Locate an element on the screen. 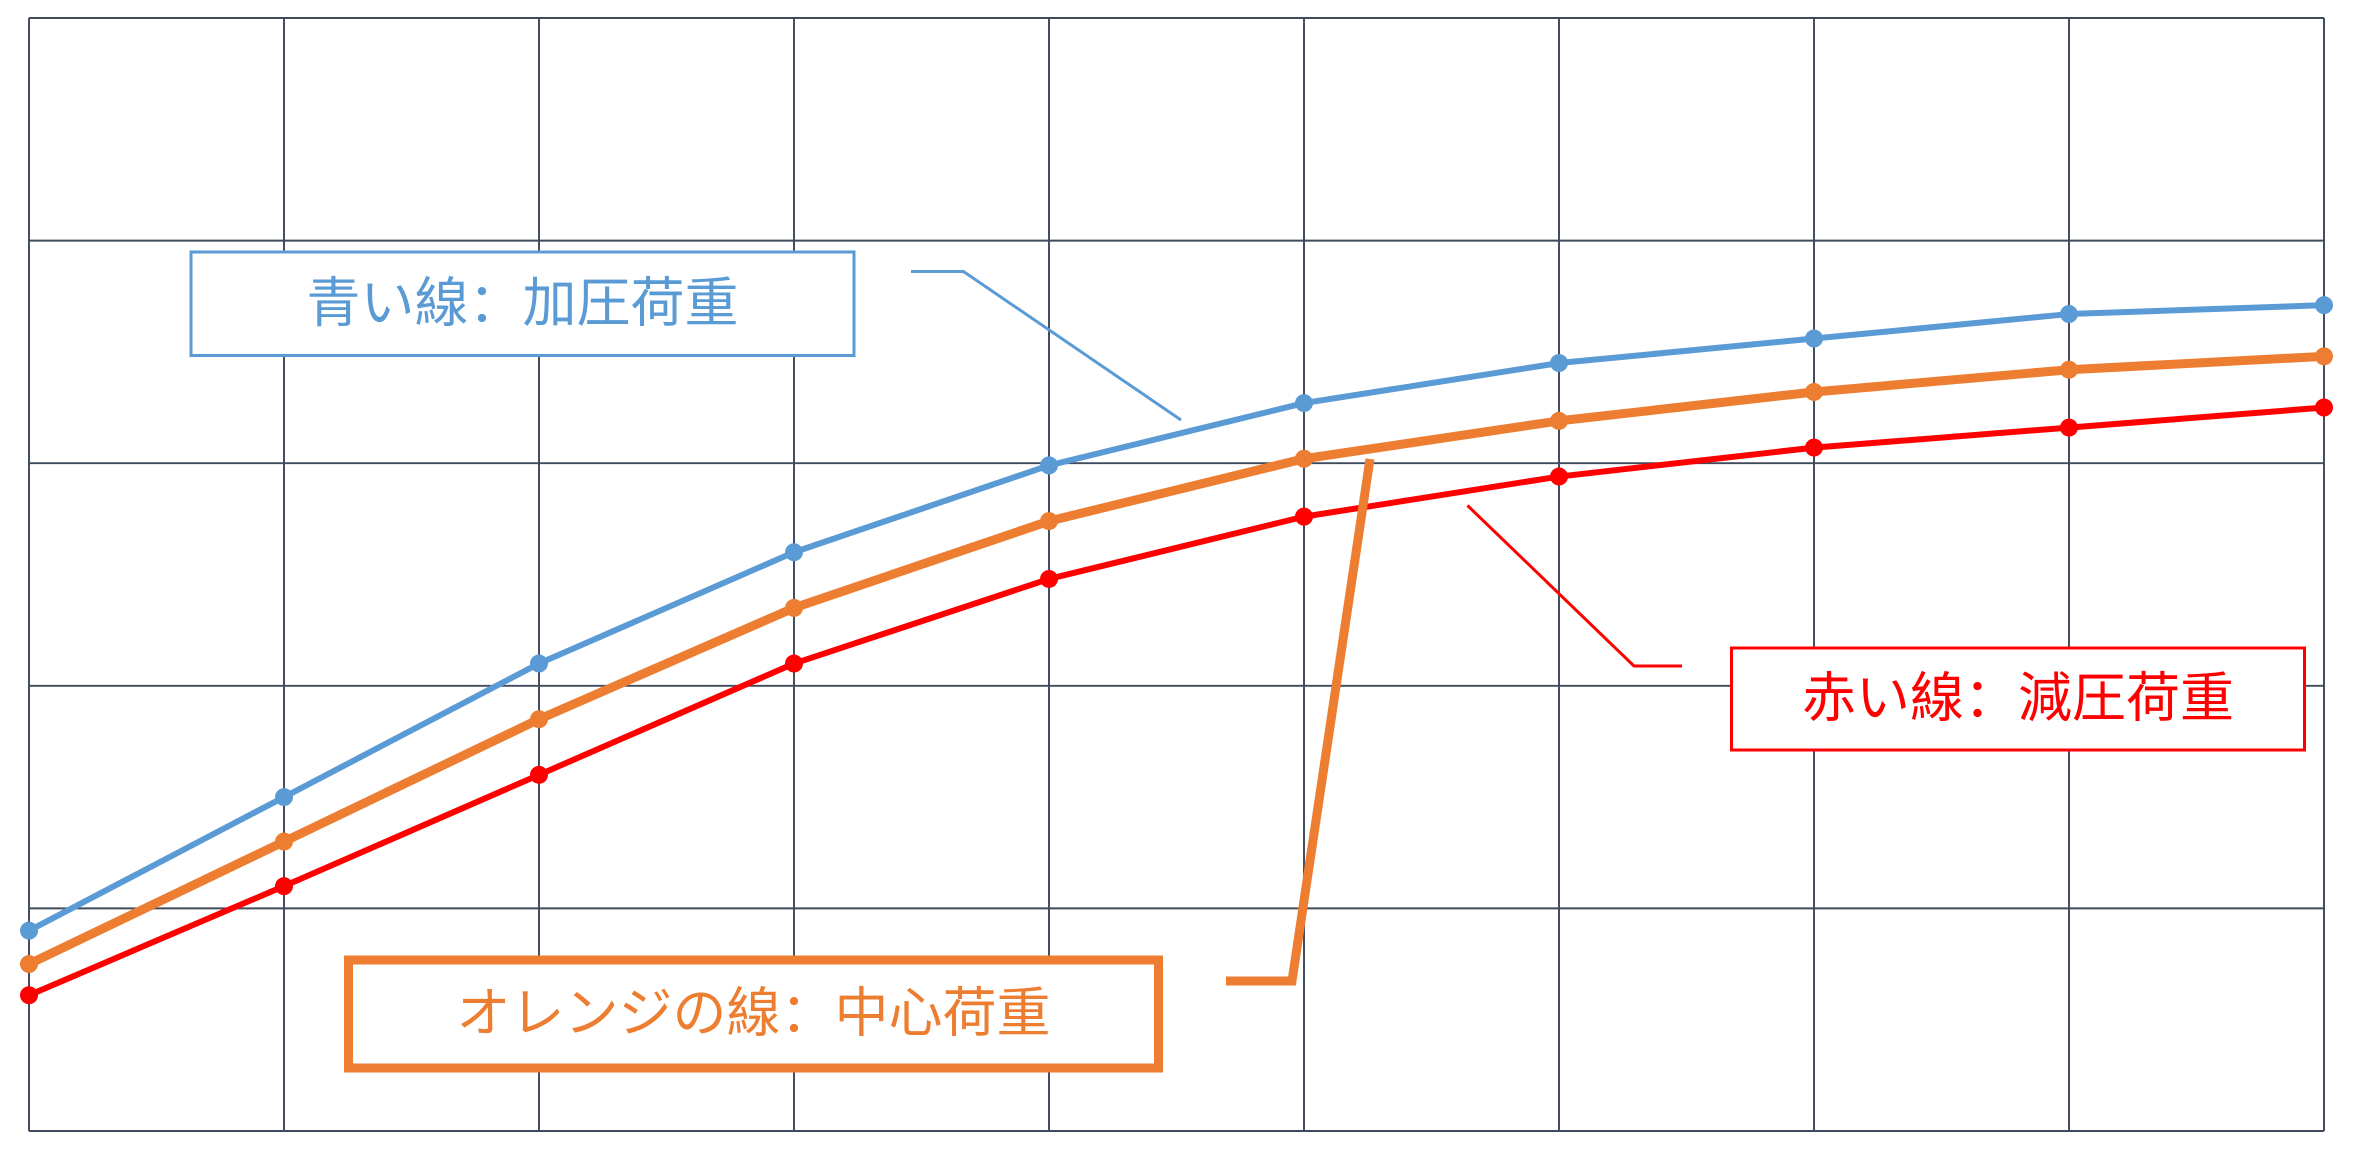  legend-label: オレンジの線：中心荷重 is located at coordinates (754, 1013).